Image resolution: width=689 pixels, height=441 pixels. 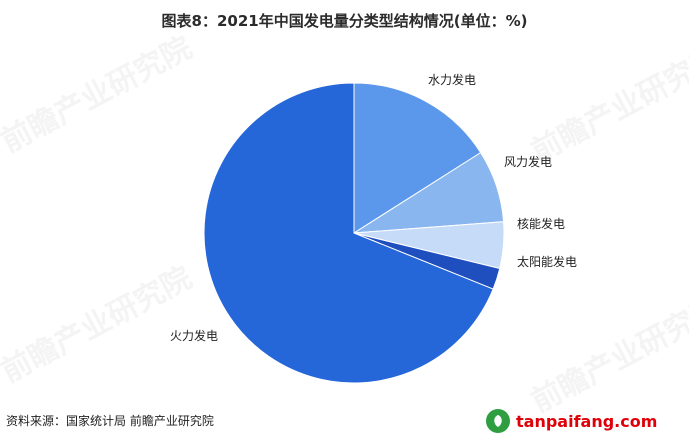 What do you see at coordinates (417, 158) in the screenshot?
I see `pie-slice` at bounding box center [417, 158].